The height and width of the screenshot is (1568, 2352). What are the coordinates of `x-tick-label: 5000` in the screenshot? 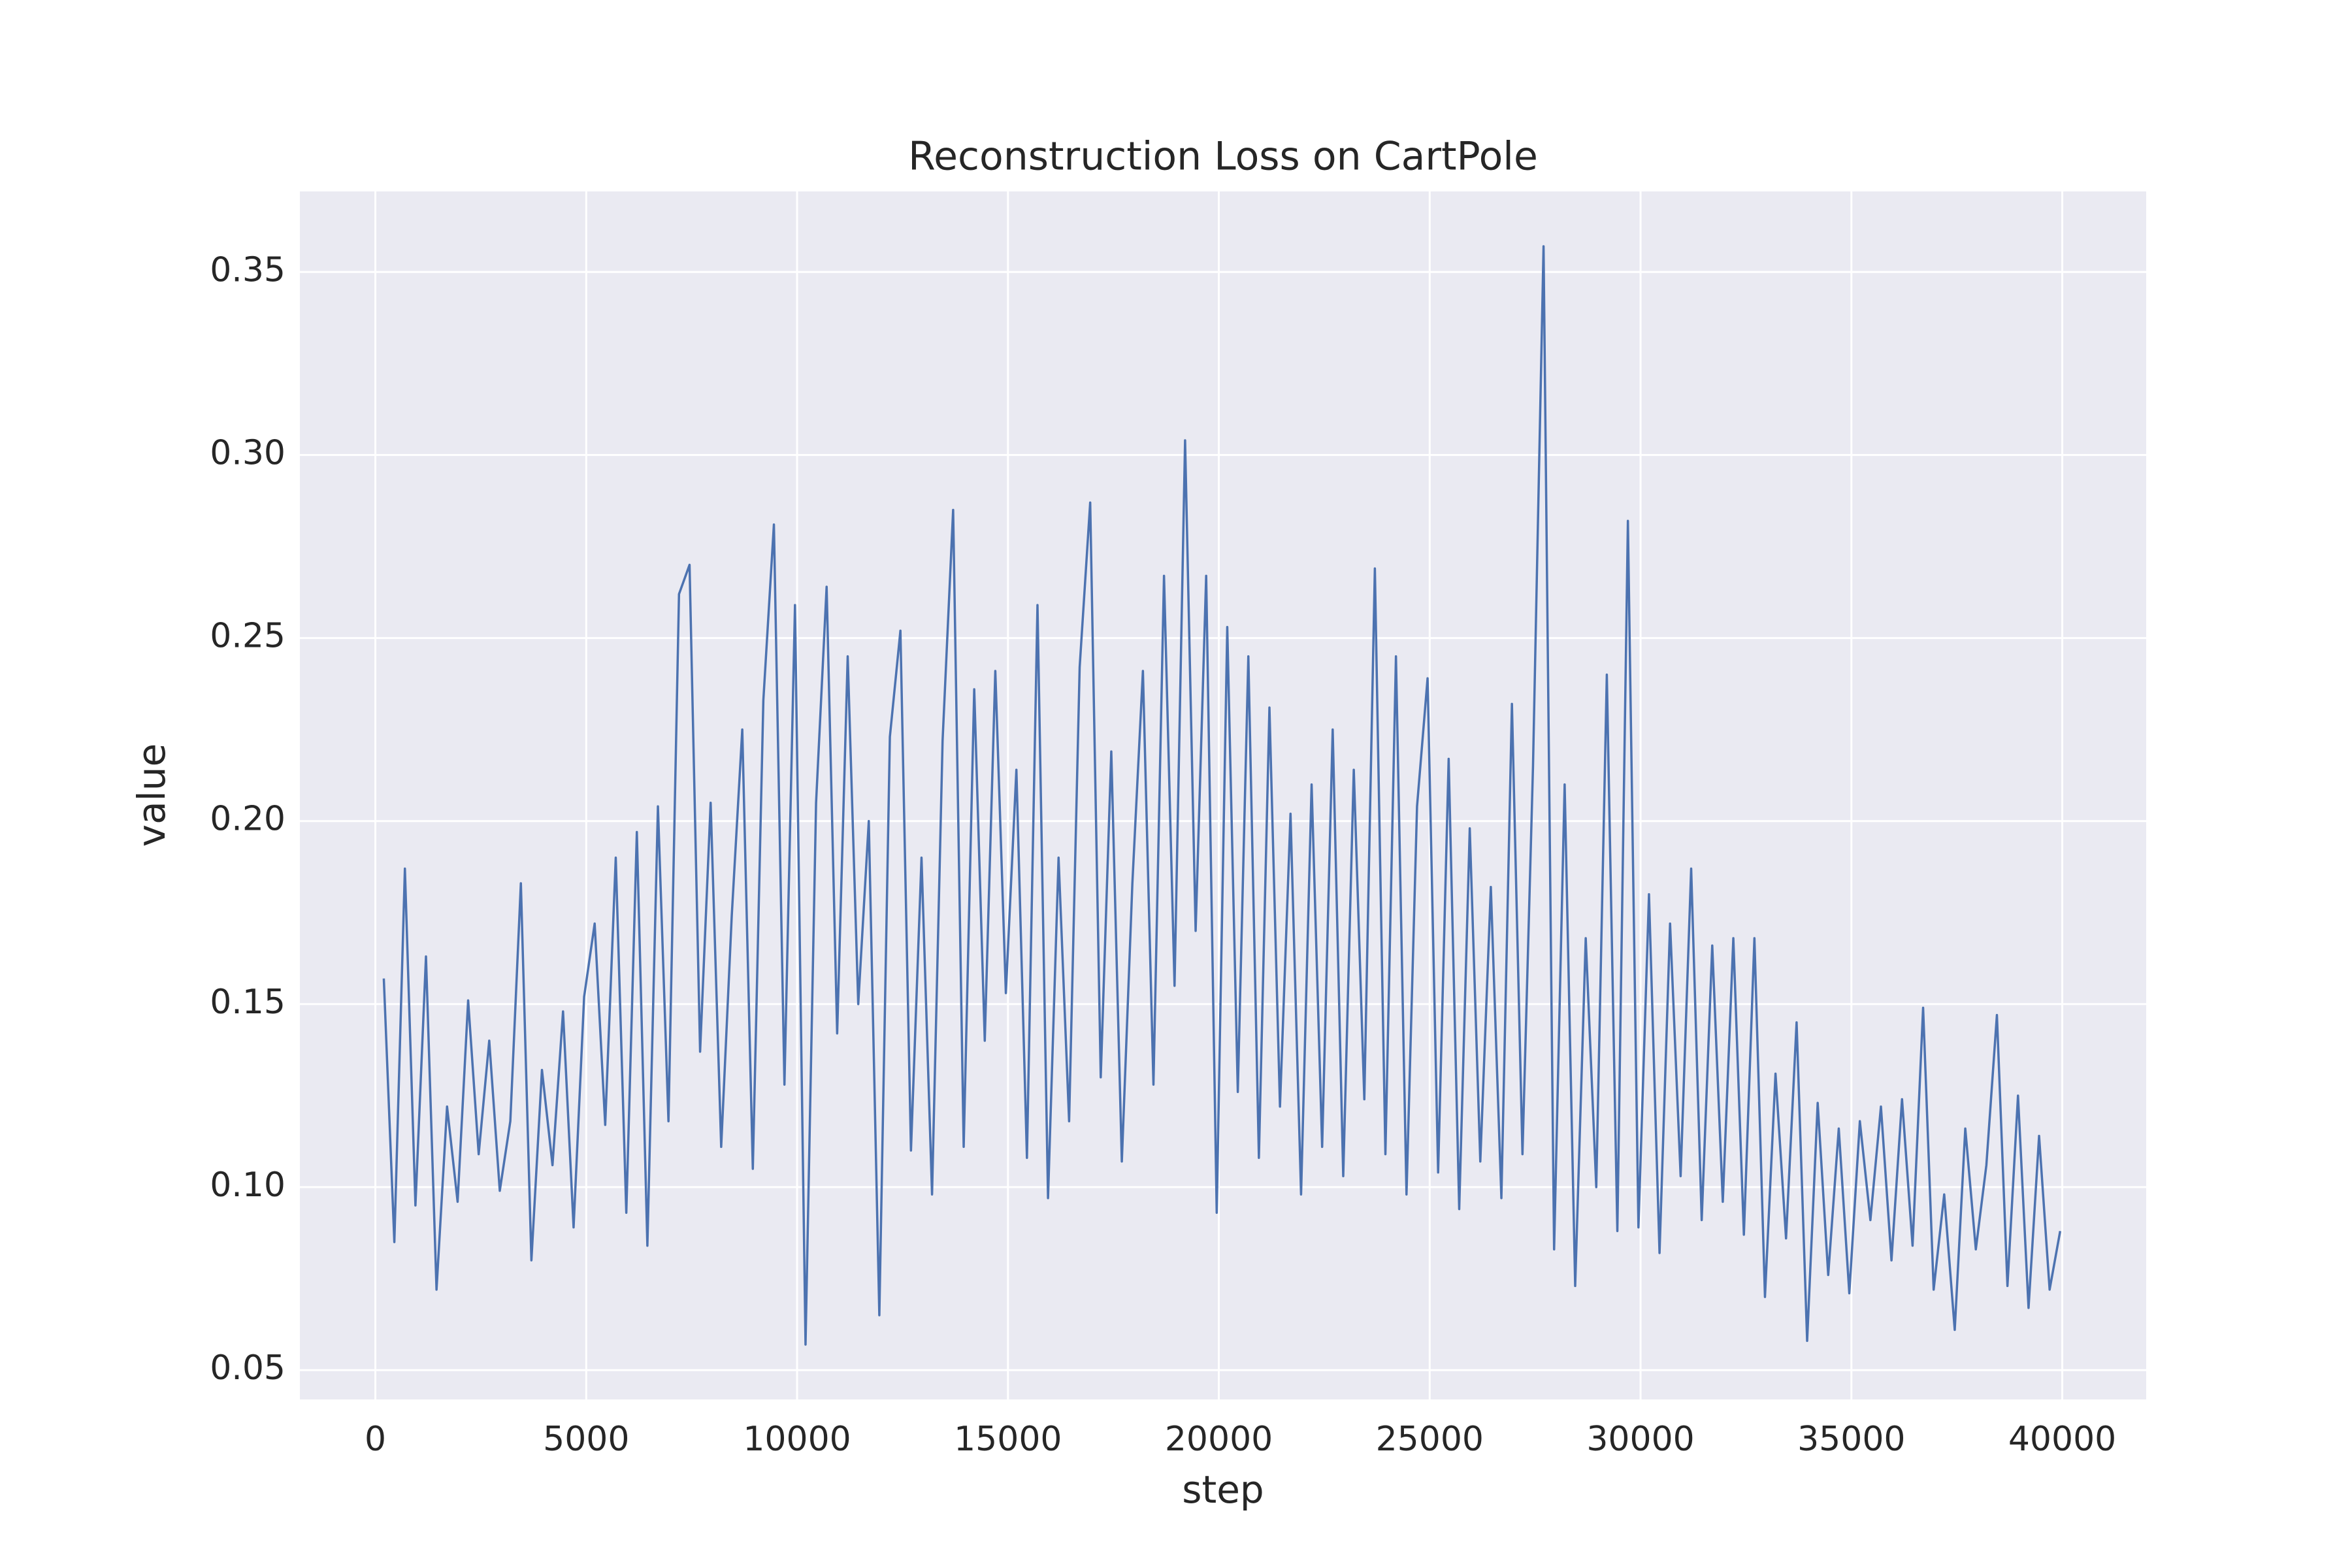 It's located at (586, 1439).